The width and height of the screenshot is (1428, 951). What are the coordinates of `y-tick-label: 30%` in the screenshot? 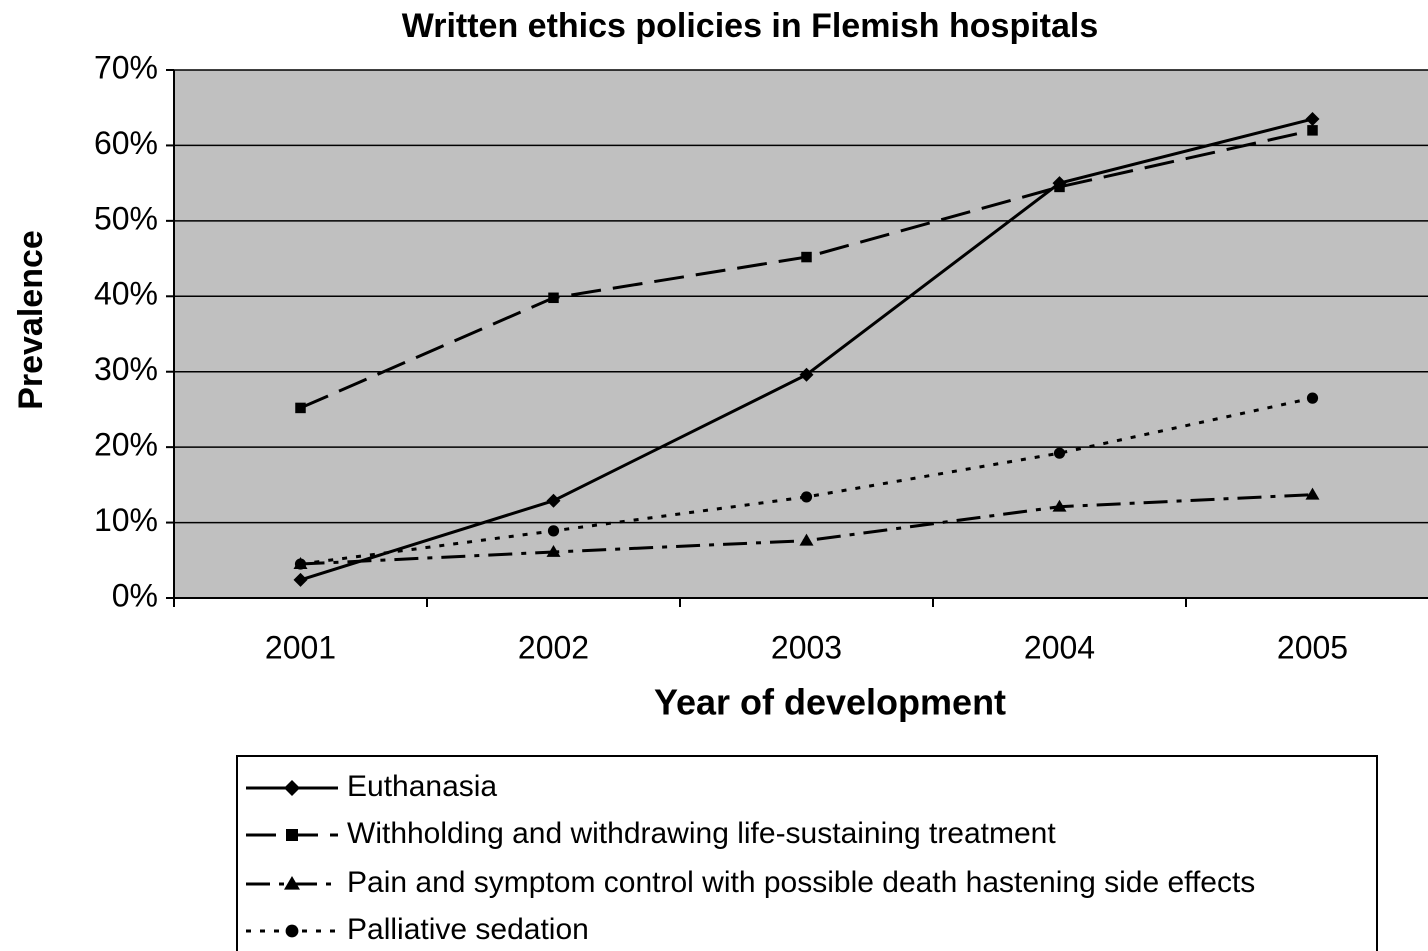 It's located at (126, 369).